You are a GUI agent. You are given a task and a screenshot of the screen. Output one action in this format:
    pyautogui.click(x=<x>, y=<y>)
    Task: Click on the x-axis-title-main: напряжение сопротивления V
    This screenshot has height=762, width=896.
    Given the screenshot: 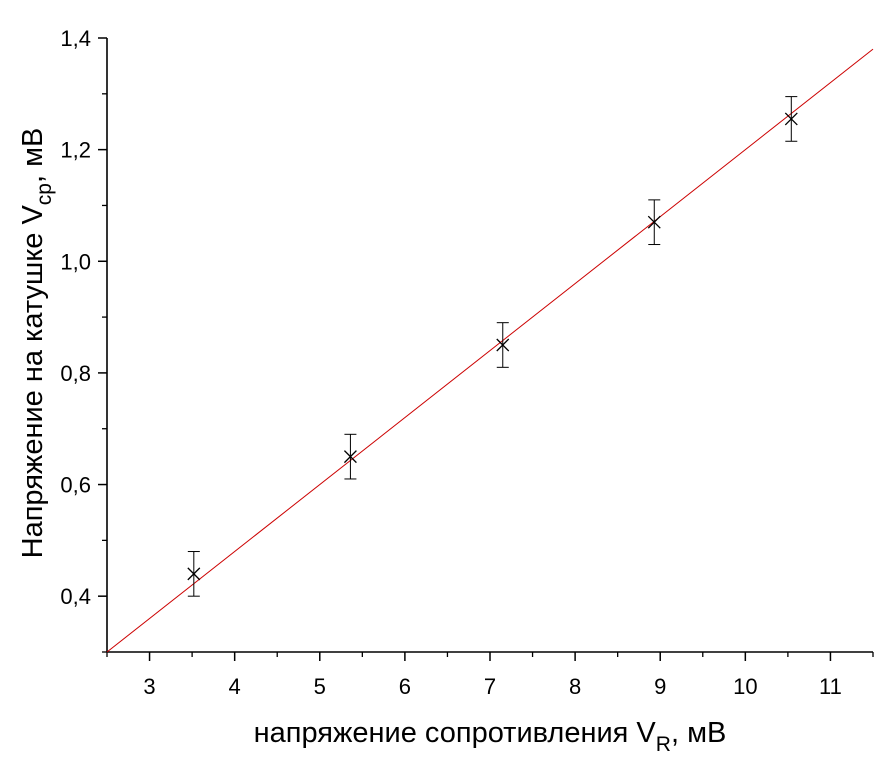 What is the action you would take?
    pyautogui.click(x=455, y=733)
    